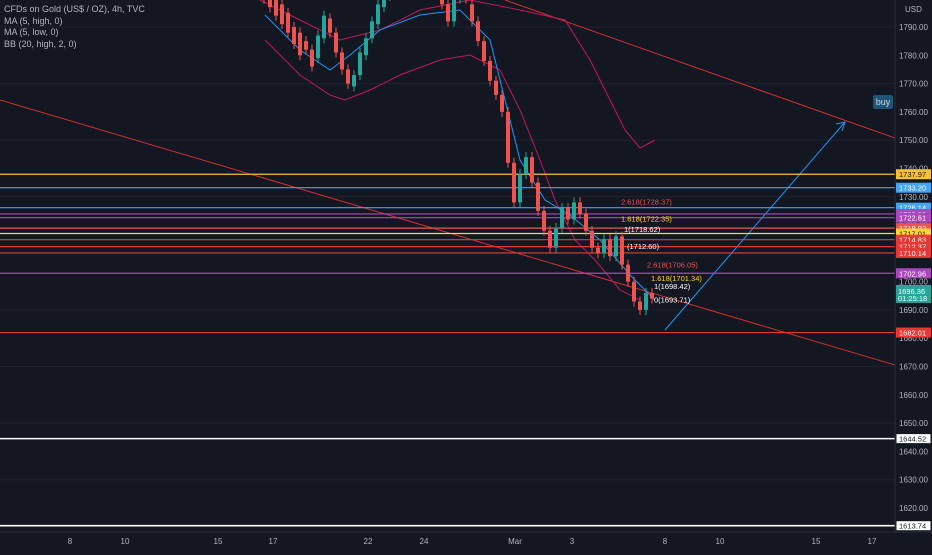 The height and width of the screenshot is (555, 932). What do you see at coordinates (672, 286) in the screenshot?
I see `fib-level-label: 1(1698.42)` at bounding box center [672, 286].